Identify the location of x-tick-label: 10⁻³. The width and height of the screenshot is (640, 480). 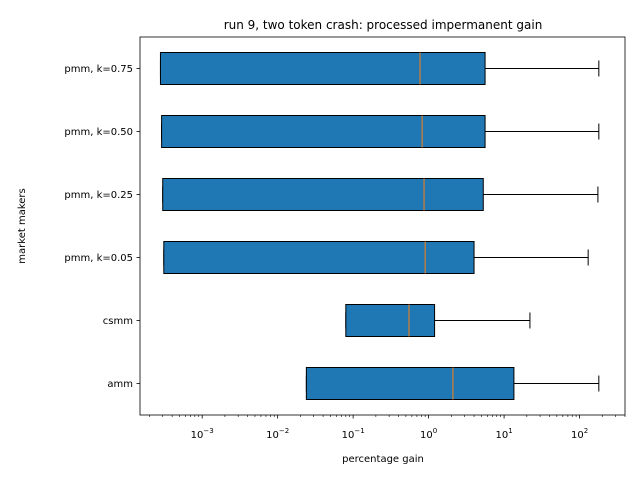
(202, 434).